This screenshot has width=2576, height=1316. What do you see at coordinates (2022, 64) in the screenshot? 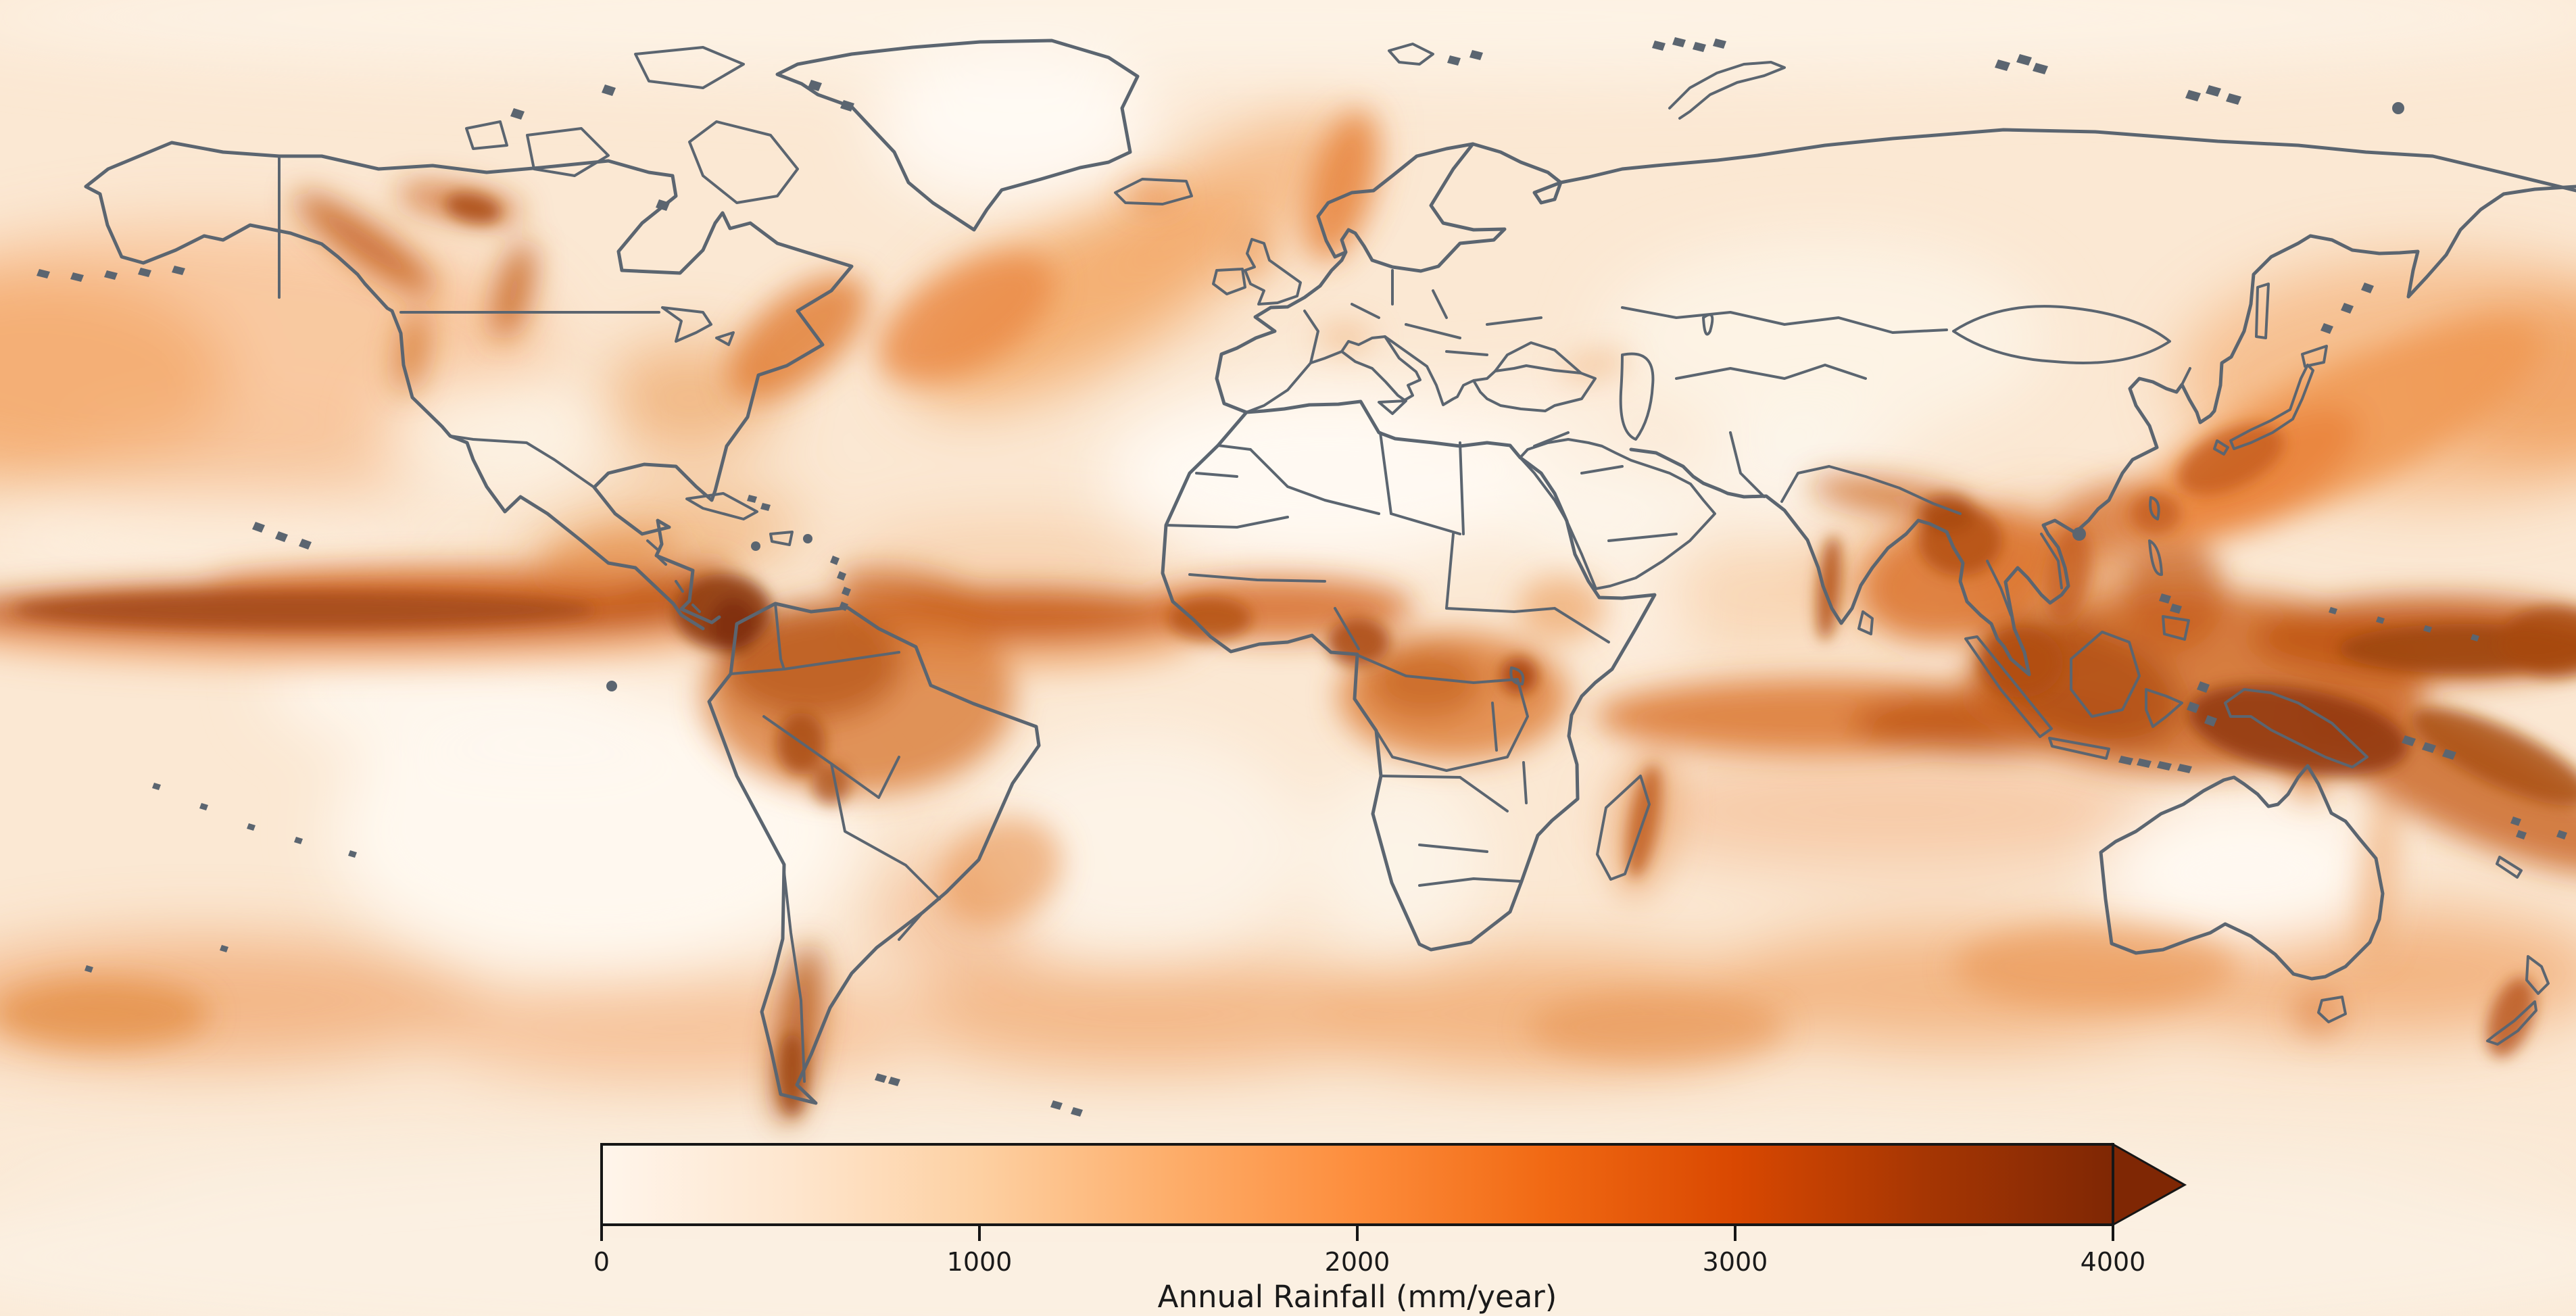
I see `severnaya-zemlya` at bounding box center [2022, 64].